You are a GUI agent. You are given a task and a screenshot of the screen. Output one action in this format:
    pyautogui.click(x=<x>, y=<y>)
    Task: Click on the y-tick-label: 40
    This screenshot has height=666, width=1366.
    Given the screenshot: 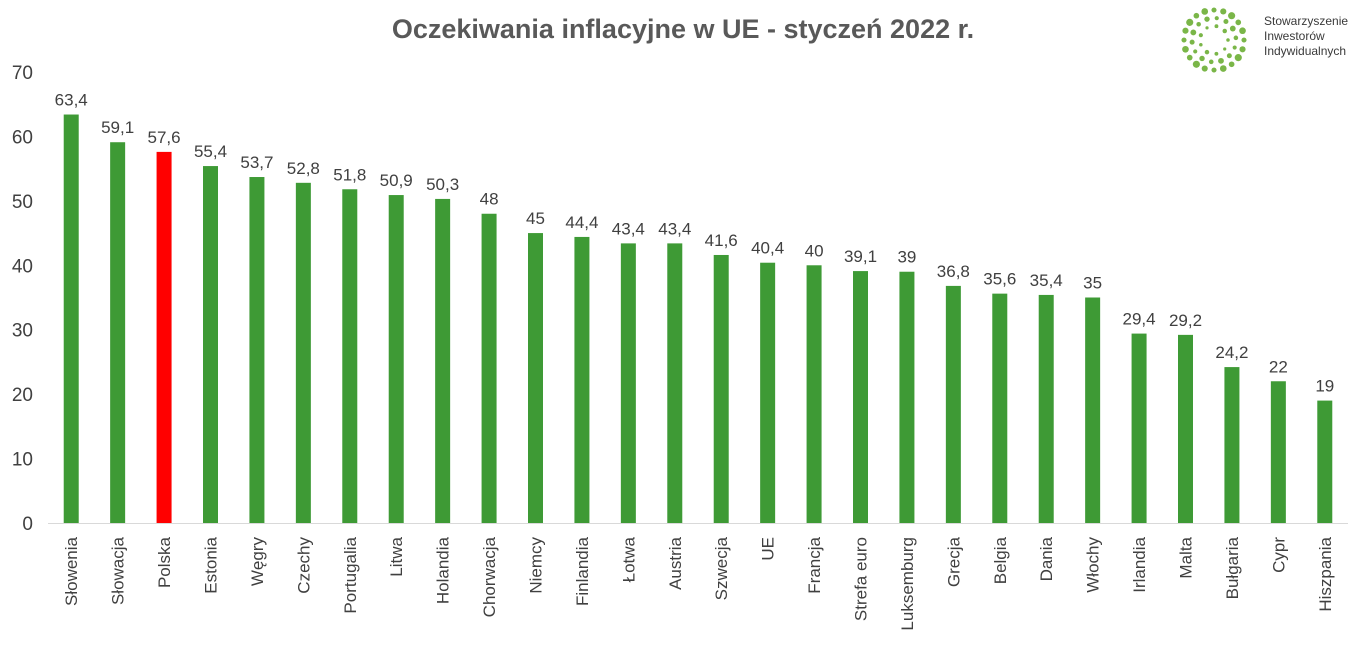 What is the action you would take?
    pyautogui.click(x=22, y=266)
    